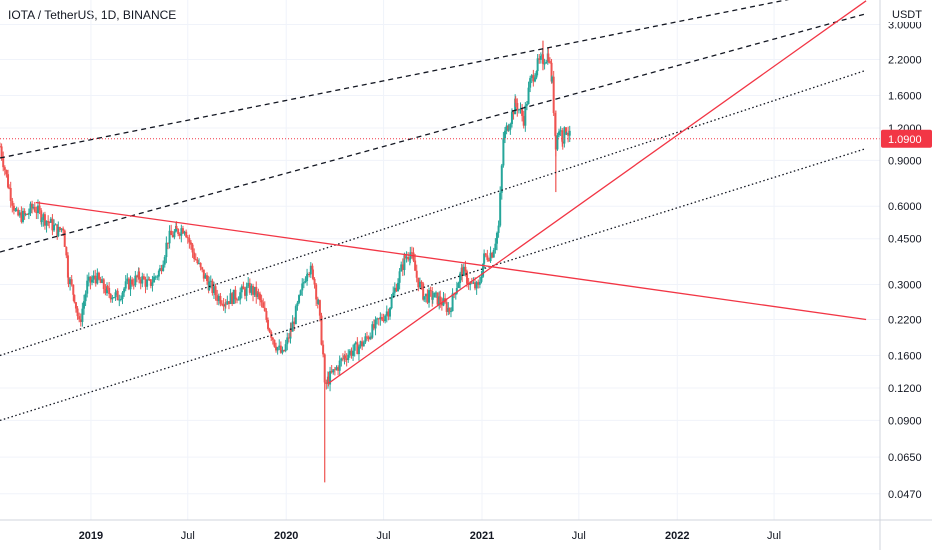 Image resolution: width=932 pixels, height=550 pixels. What do you see at coordinates (906, 138) in the screenshot?
I see `last-price-badge` at bounding box center [906, 138].